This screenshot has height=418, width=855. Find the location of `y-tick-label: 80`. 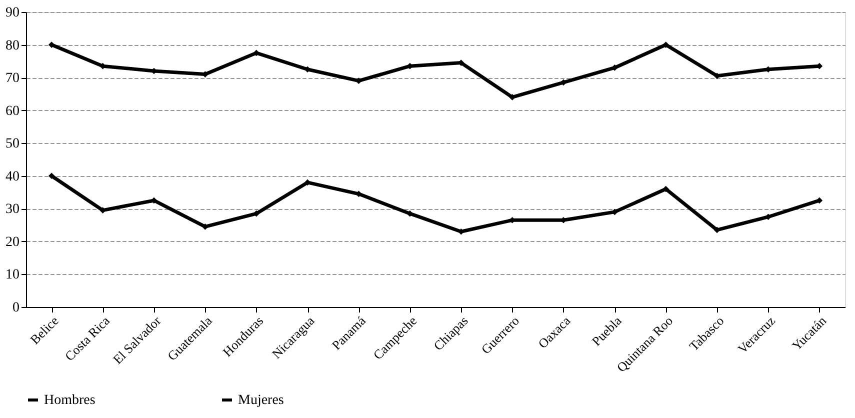

y-tick-label: 80 is located at coordinates (13, 46).